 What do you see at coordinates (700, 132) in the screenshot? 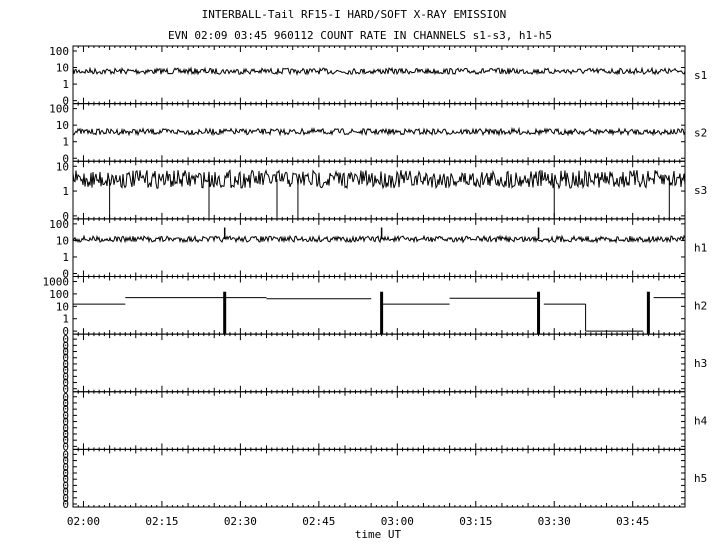
I see `panel-name-s2: s2` at bounding box center [700, 132].